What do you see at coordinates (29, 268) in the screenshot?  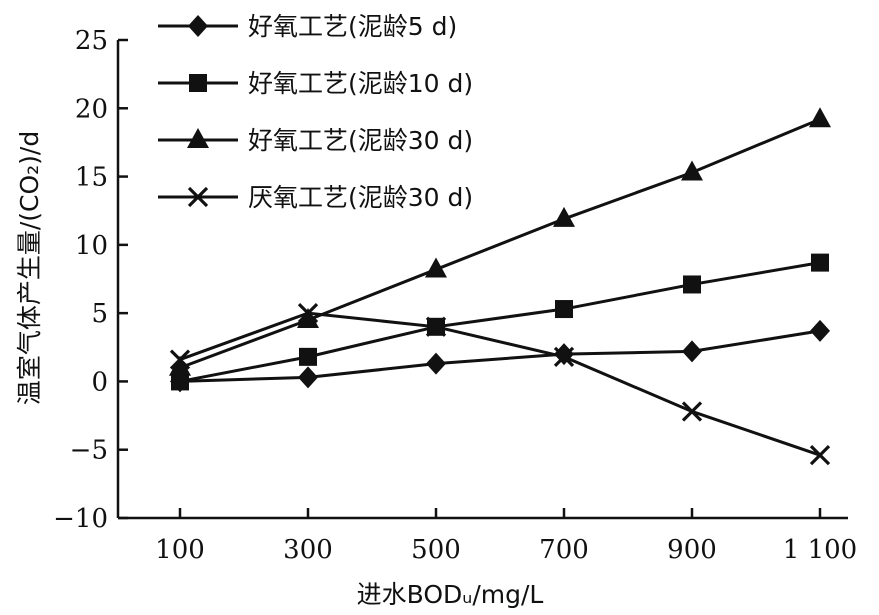 I see `y-axis-title: 温室气体产生量/(CO₂)/d` at bounding box center [29, 268].